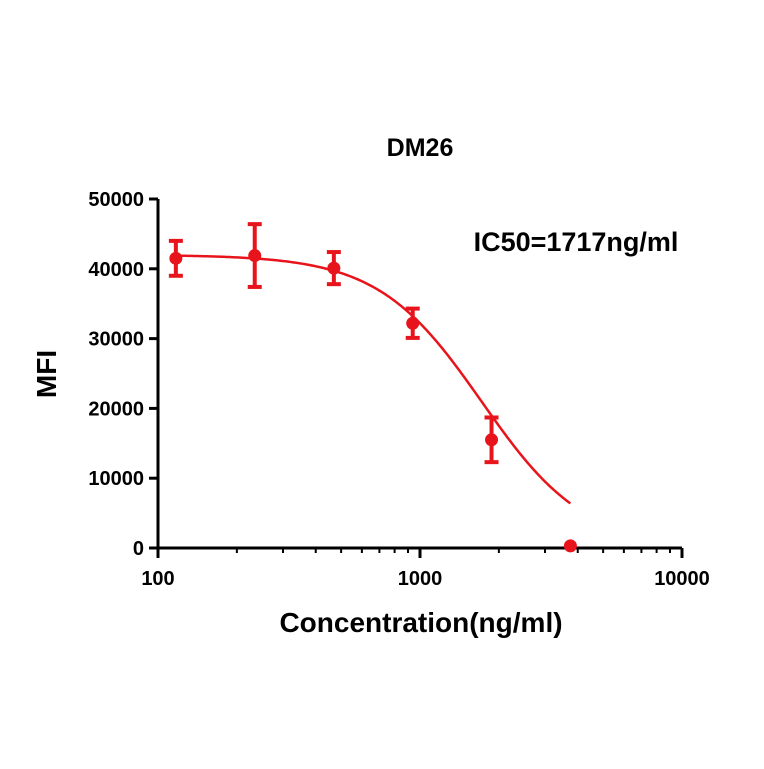  What do you see at coordinates (576, 242) in the screenshot?
I see `ic50-annotation: IC50=1717ng/ml` at bounding box center [576, 242].